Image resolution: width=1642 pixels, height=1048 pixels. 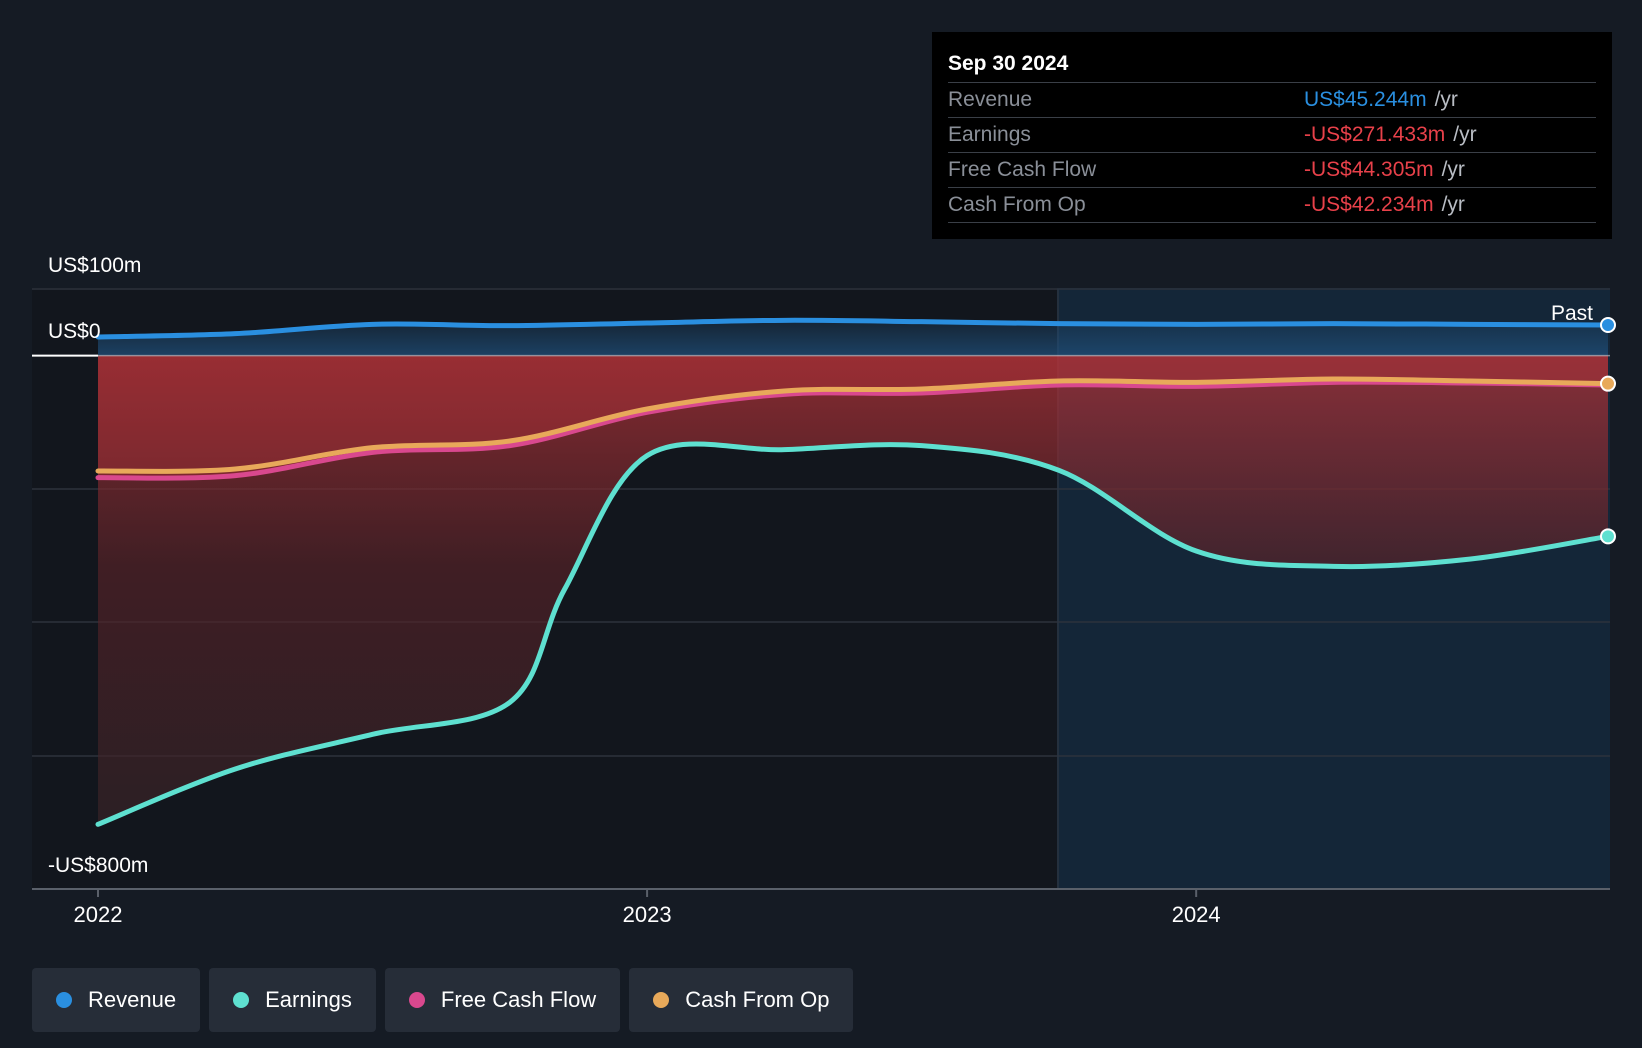 I want to click on free-cash-flow-dot-icon, so click(x=416, y=1000).